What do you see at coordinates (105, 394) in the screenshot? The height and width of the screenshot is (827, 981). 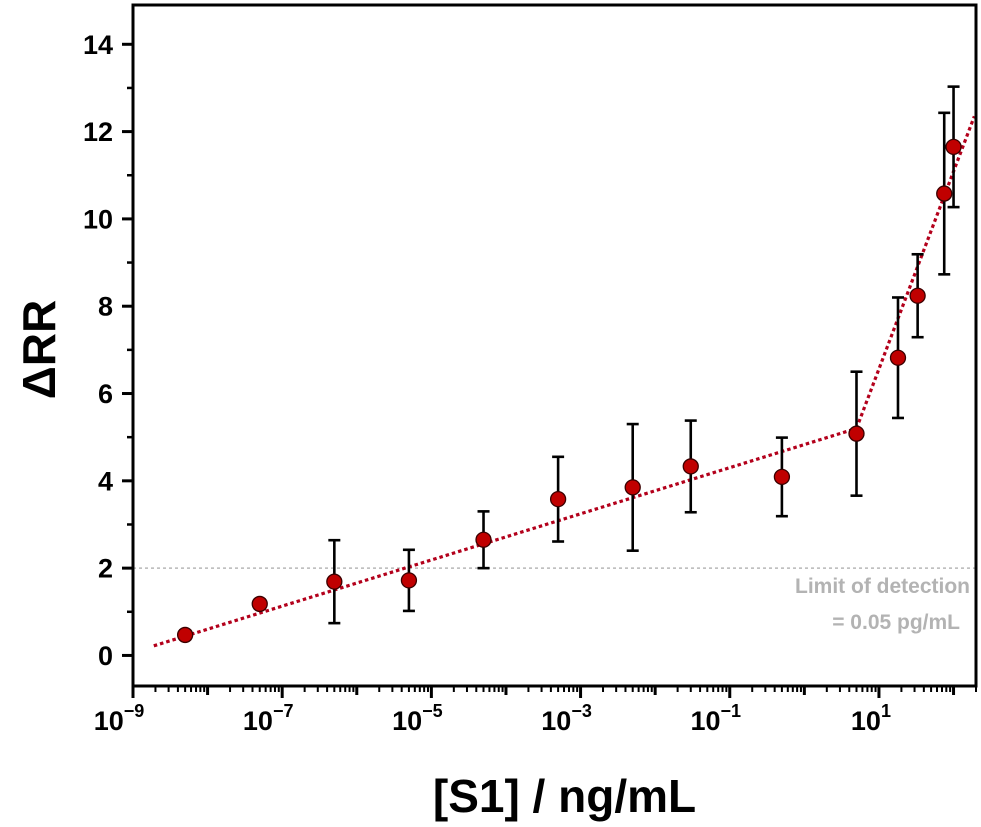 I see `y-tick-label: 6` at bounding box center [105, 394].